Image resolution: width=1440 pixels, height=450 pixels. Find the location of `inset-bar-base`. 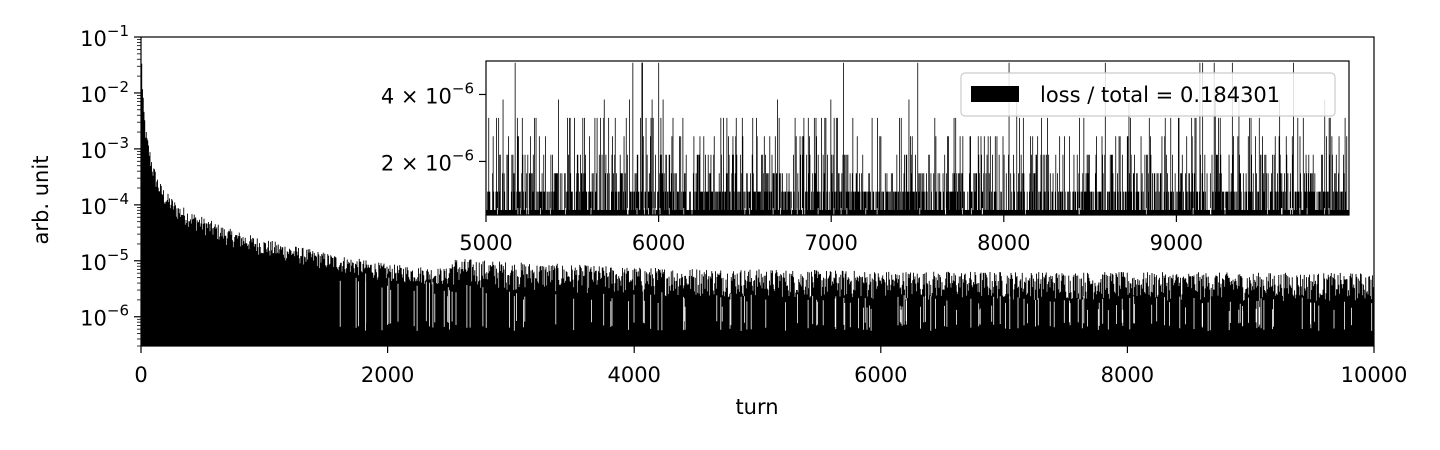

inset-bar-base is located at coordinates (917, 212).